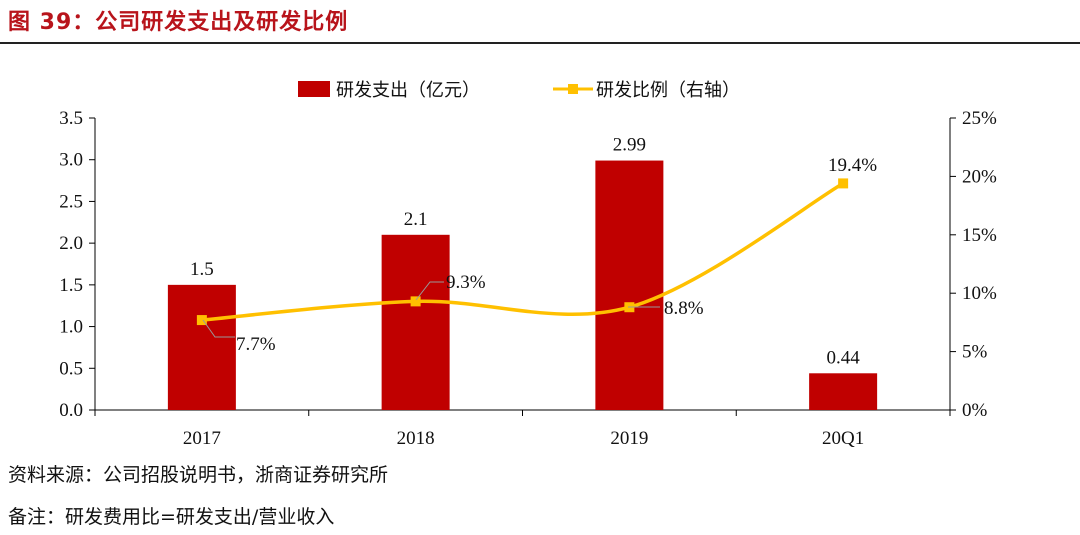  I want to click on left-y-ticks: 0.0 0.5 1.0 1.5 2.0 2.5 3.0 3.5, so click(77, 264).